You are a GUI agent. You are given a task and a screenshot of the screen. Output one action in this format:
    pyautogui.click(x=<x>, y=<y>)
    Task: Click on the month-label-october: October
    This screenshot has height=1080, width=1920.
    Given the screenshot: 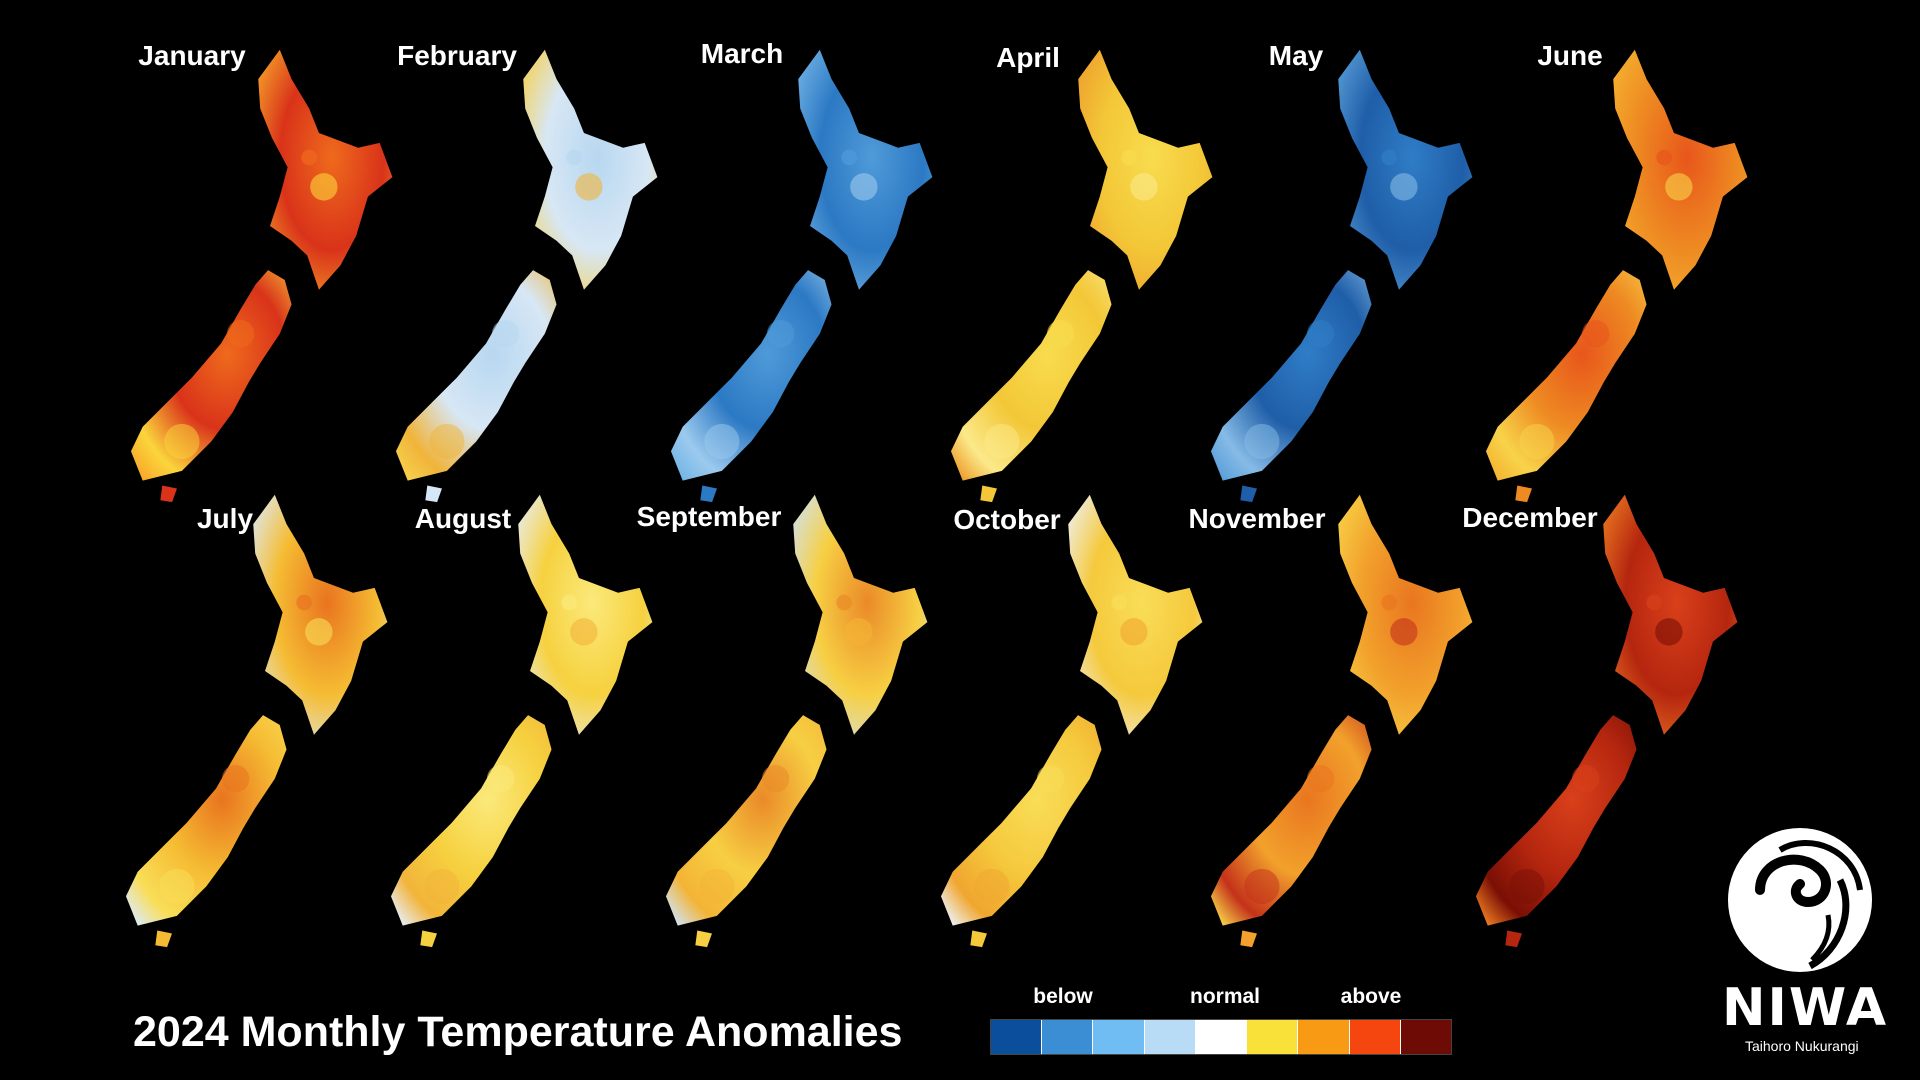 What is the action you would take?
    pyautogui.click(x=1007, y=519)
    